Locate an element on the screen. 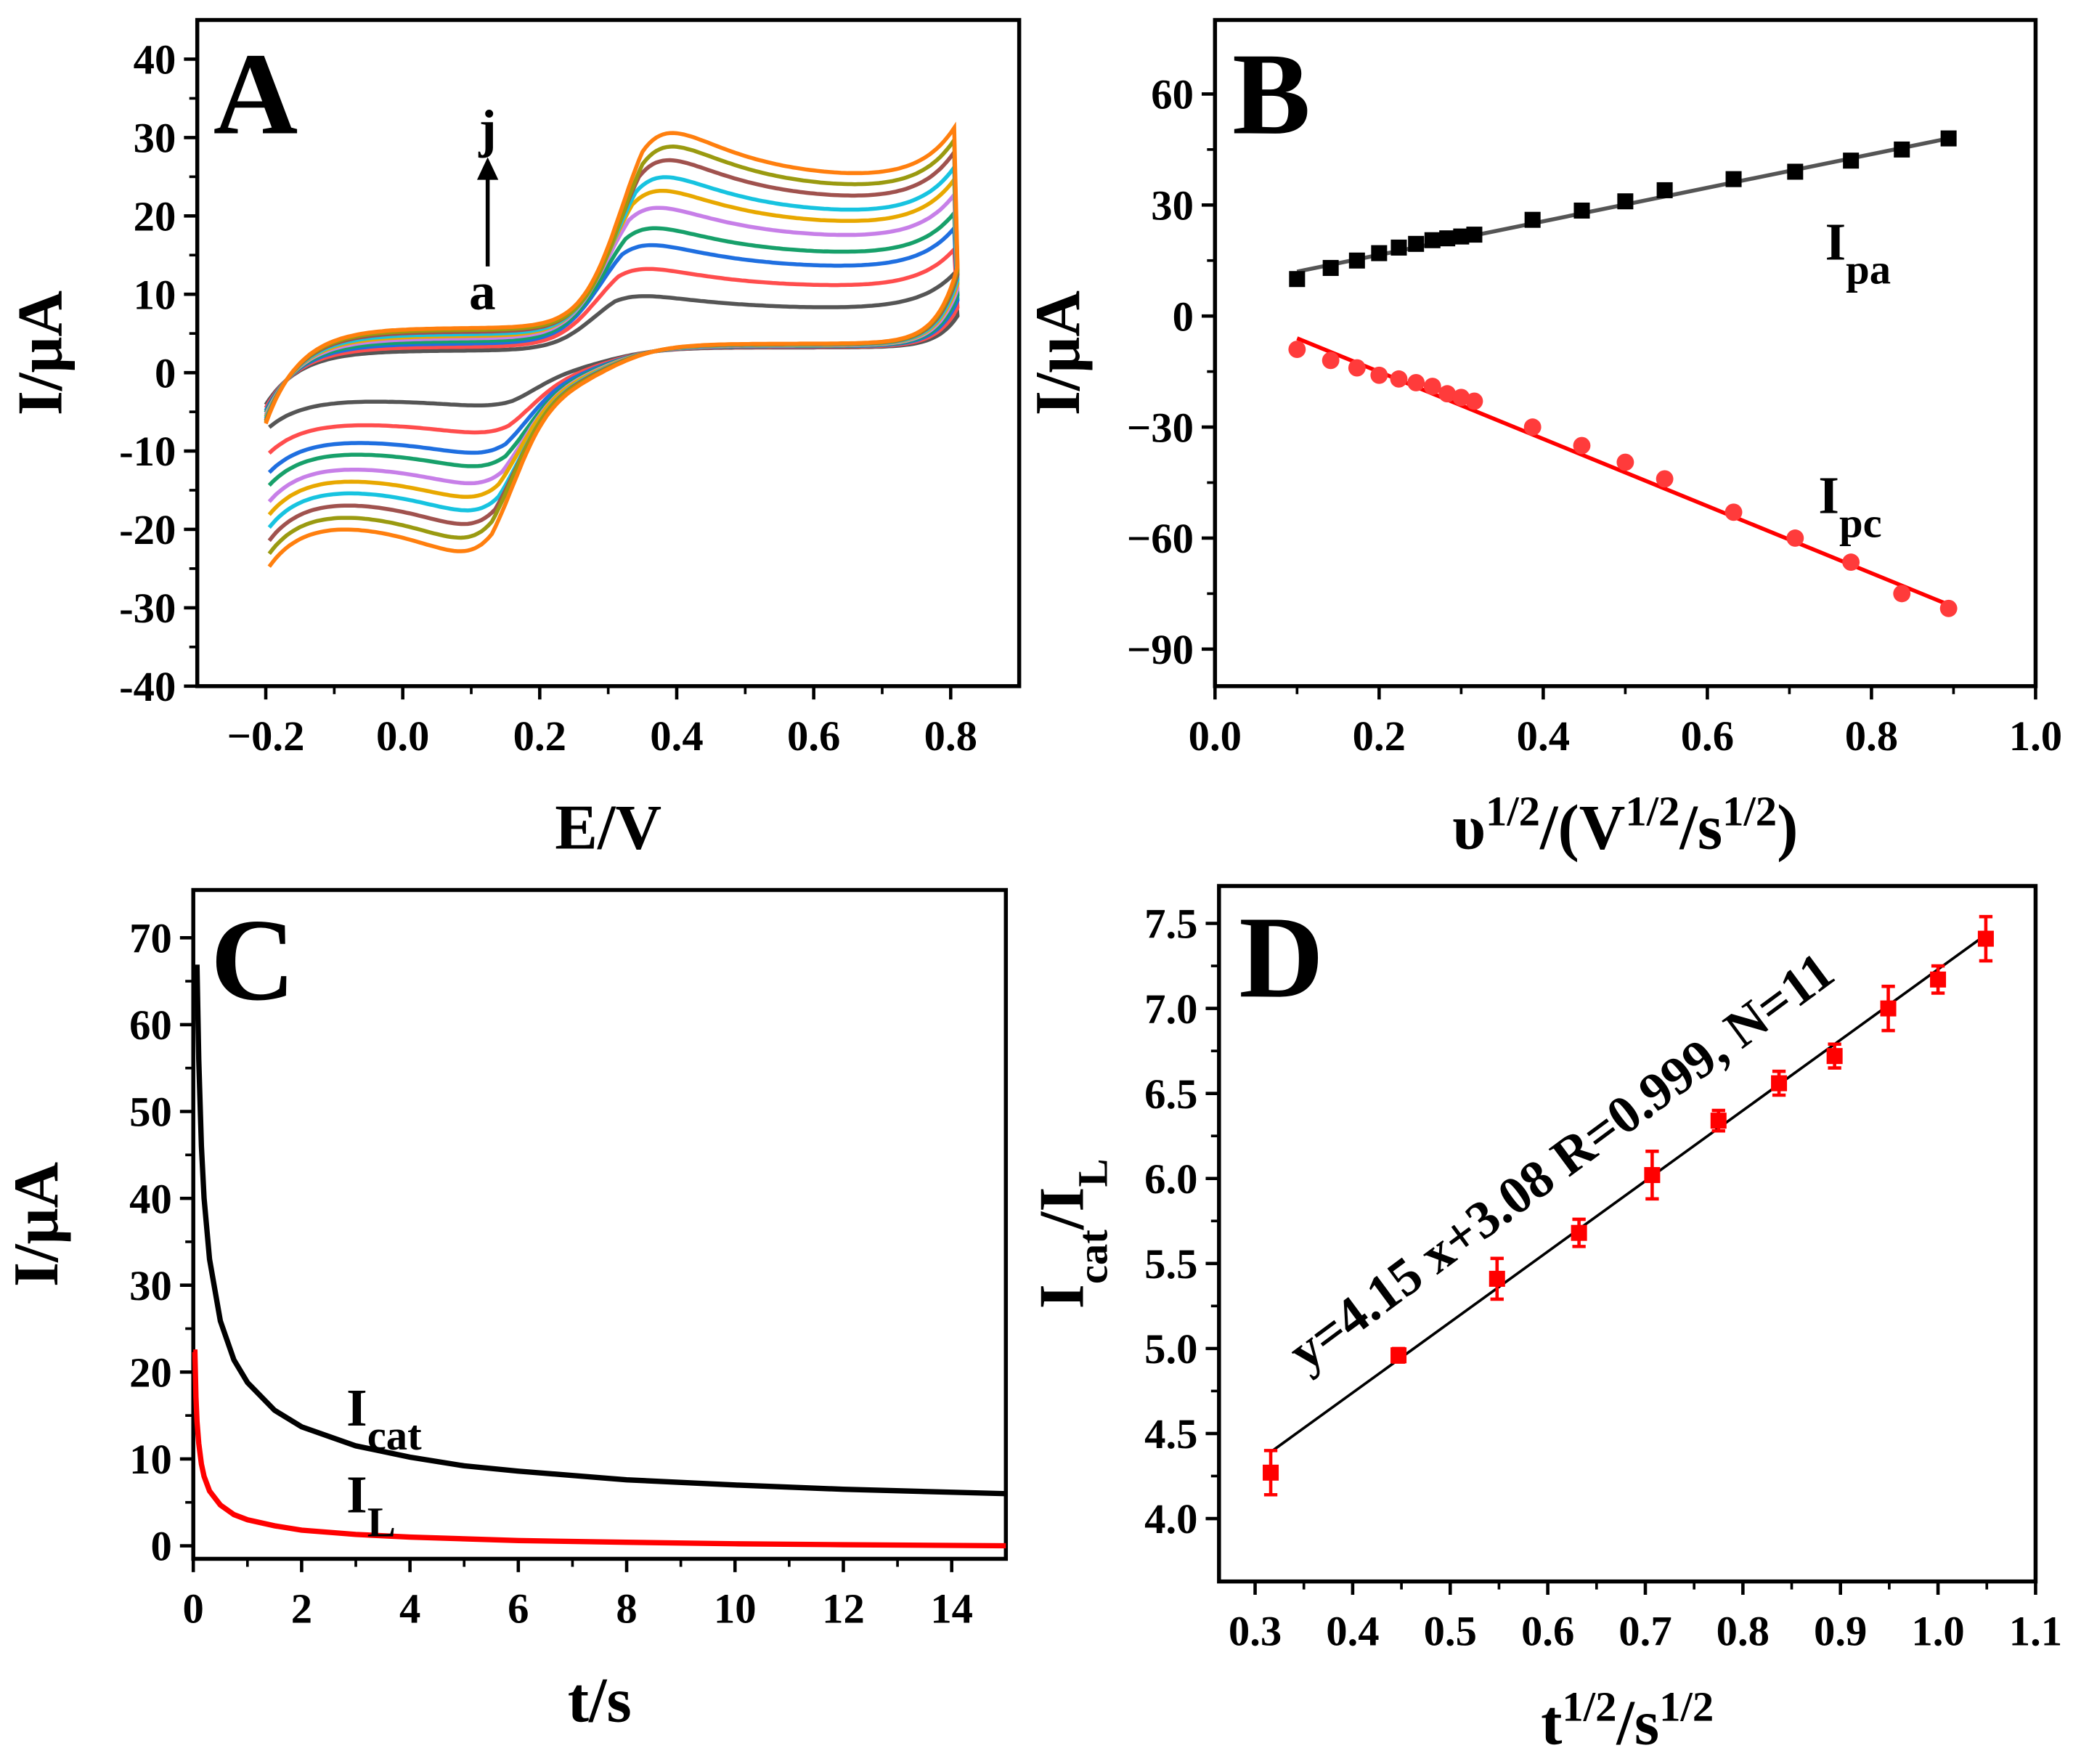 The height and width of the screenshot is (1764, 2089). axis-title-part: cat is located at coordinates (1092, 1256).